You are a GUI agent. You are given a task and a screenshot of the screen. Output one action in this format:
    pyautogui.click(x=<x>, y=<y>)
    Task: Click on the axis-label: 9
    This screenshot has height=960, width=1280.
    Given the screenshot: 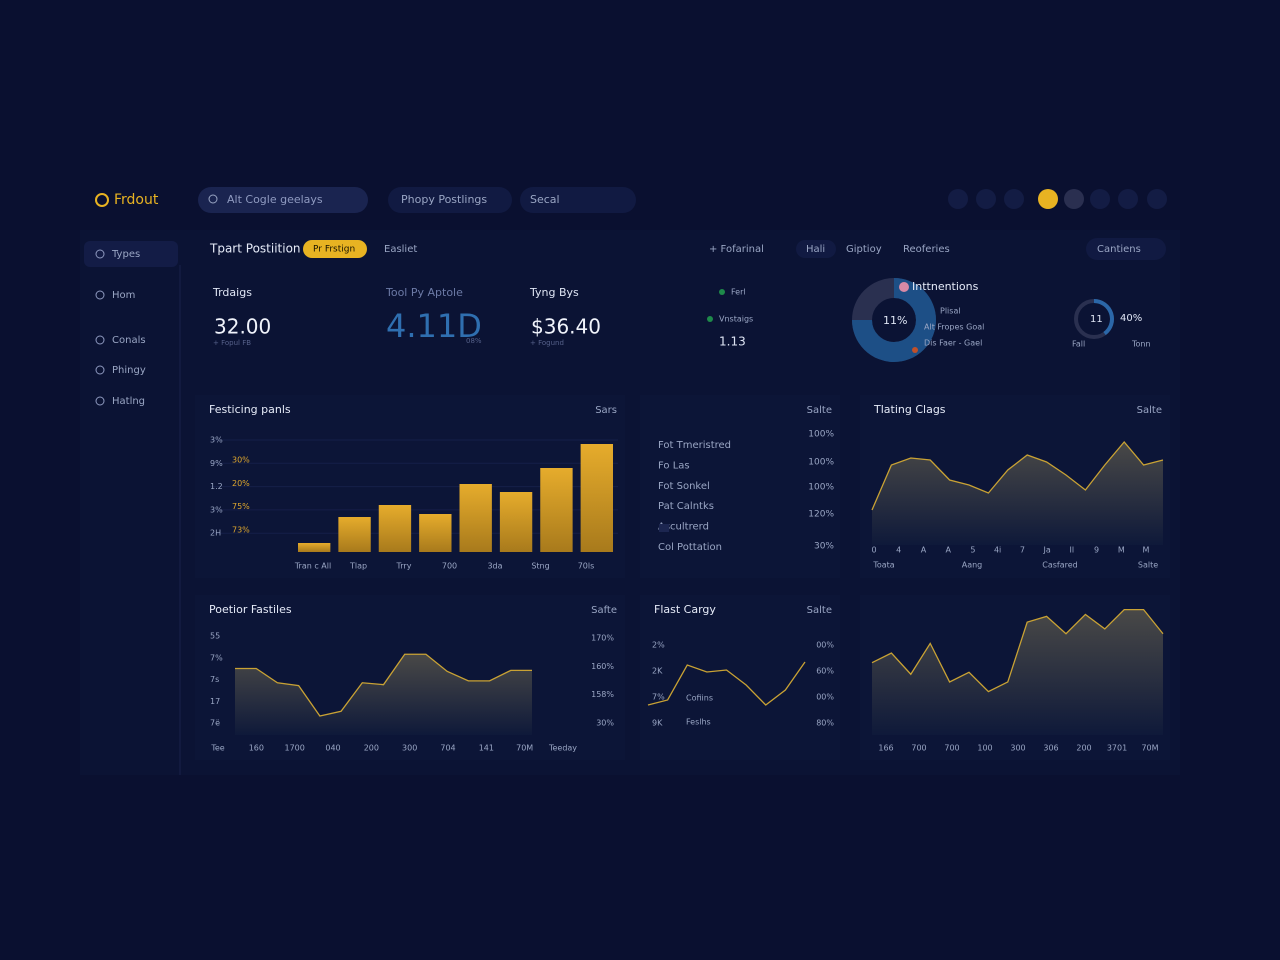 What is the action you would take?
    pyautogui.click(x=1096, y=550)
    